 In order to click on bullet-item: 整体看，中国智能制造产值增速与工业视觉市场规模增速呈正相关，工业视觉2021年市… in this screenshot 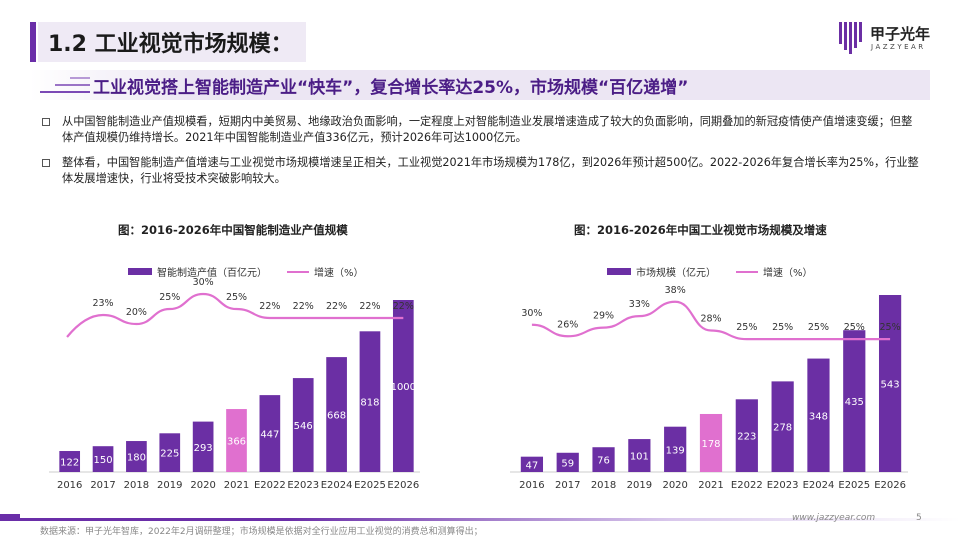, I will do `click(480, 171)`.